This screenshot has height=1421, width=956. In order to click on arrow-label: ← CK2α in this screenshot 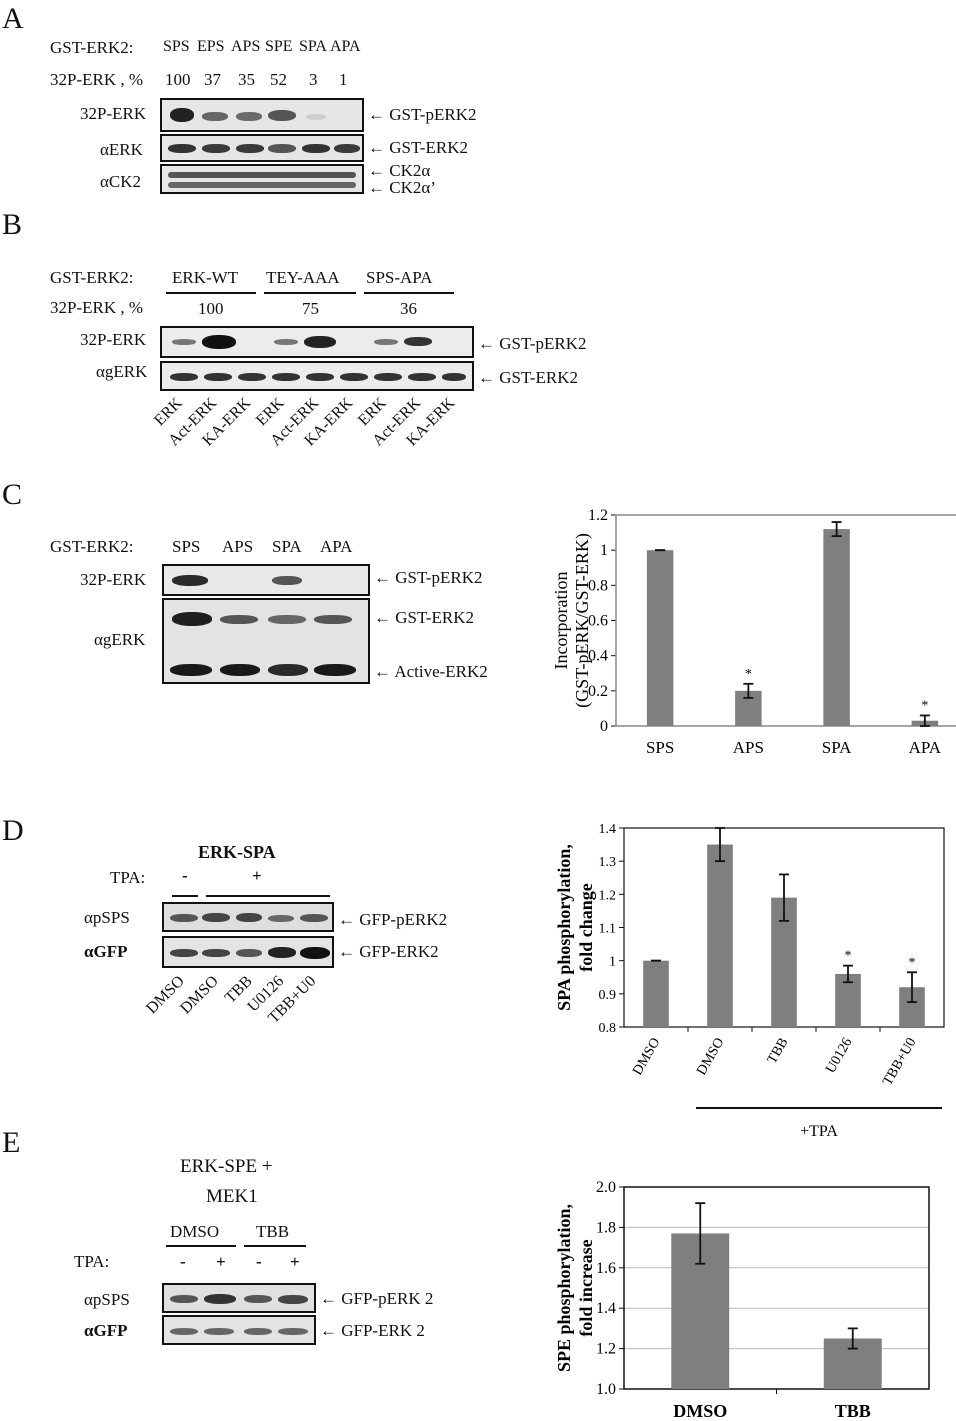, I will do `click(399, 170)`.